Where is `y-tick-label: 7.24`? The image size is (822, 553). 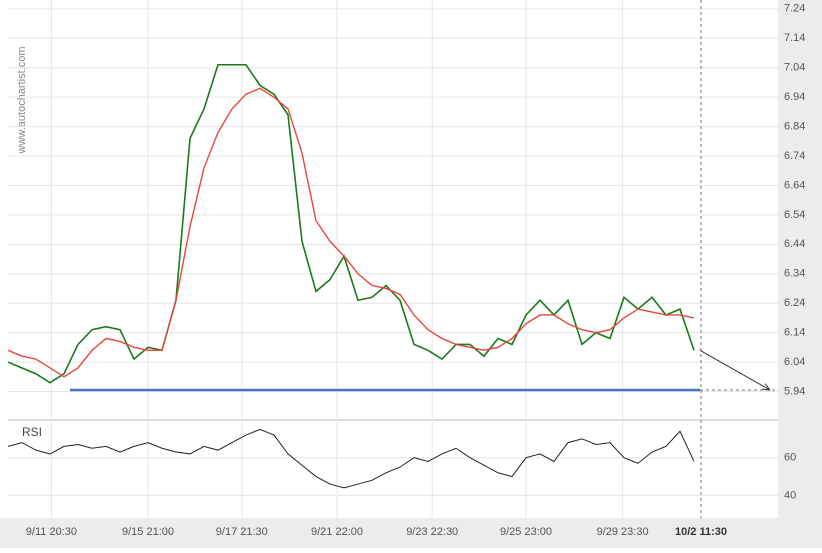 y-tick-label: 7.24 is located at coordinates (794, 9).